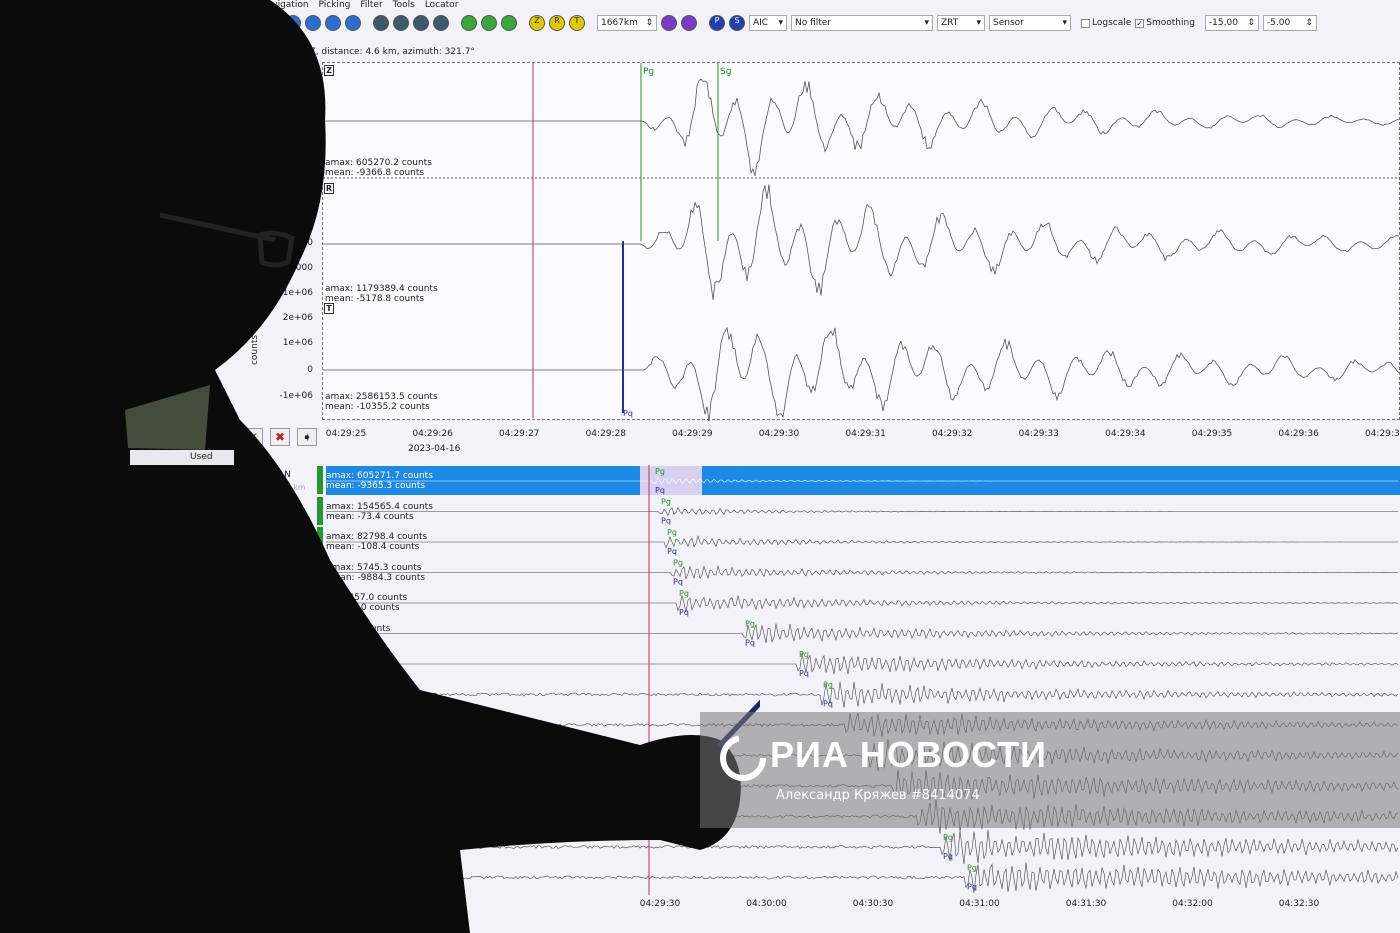 The width and height of the screenshot is (1400, 933). What do you see at coordinates (1278, 23) in the screenshot?
I see `max-value: -5.00` at bounding box center [1278, 23].